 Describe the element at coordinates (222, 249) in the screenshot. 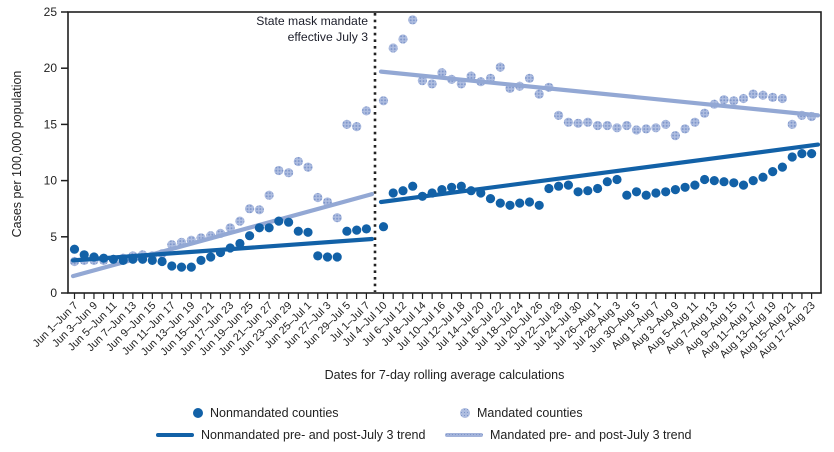

I see `nonmandated-pre-trend-line` at that location.